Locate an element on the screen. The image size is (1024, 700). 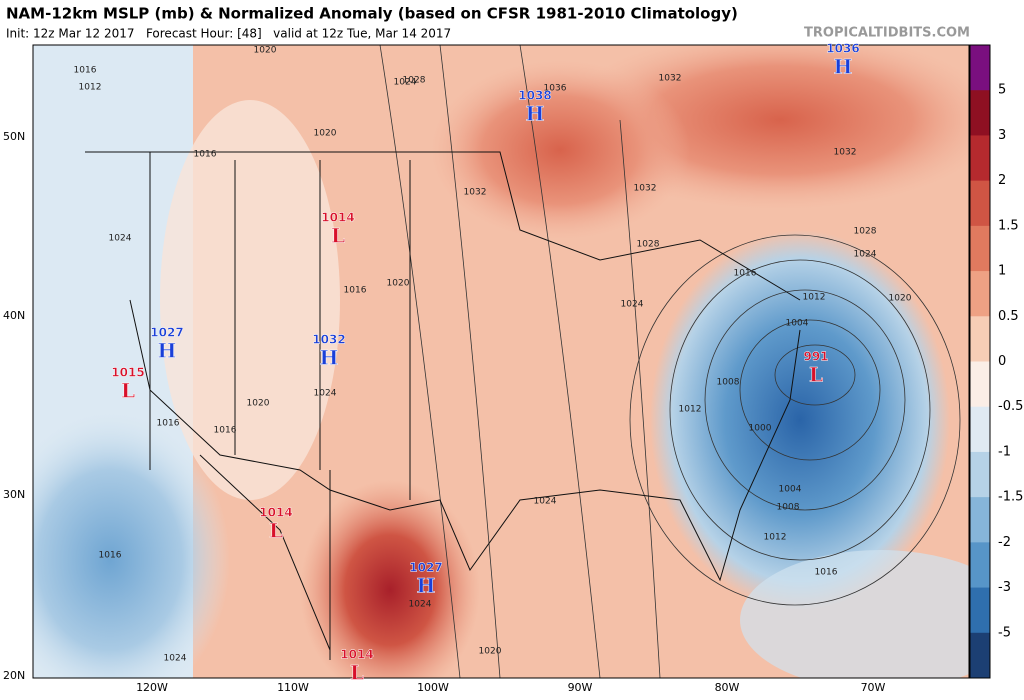
lat-label: 50N is located at coordinates (14, 136).